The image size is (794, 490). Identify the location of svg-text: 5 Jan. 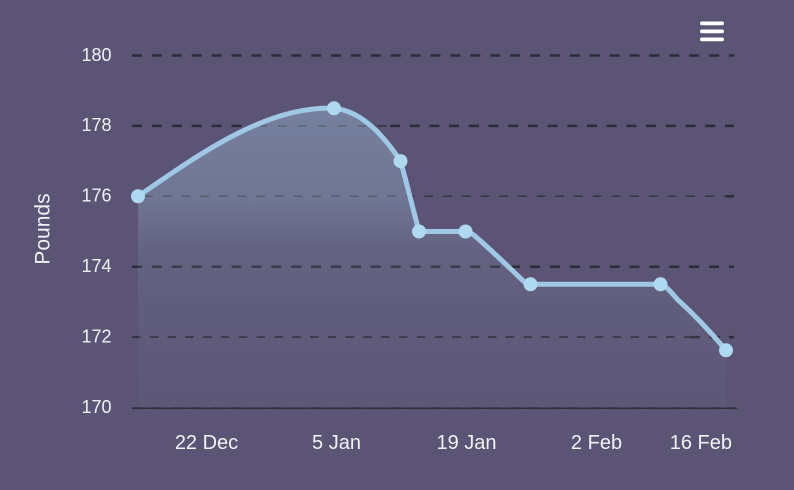
(336, 443).